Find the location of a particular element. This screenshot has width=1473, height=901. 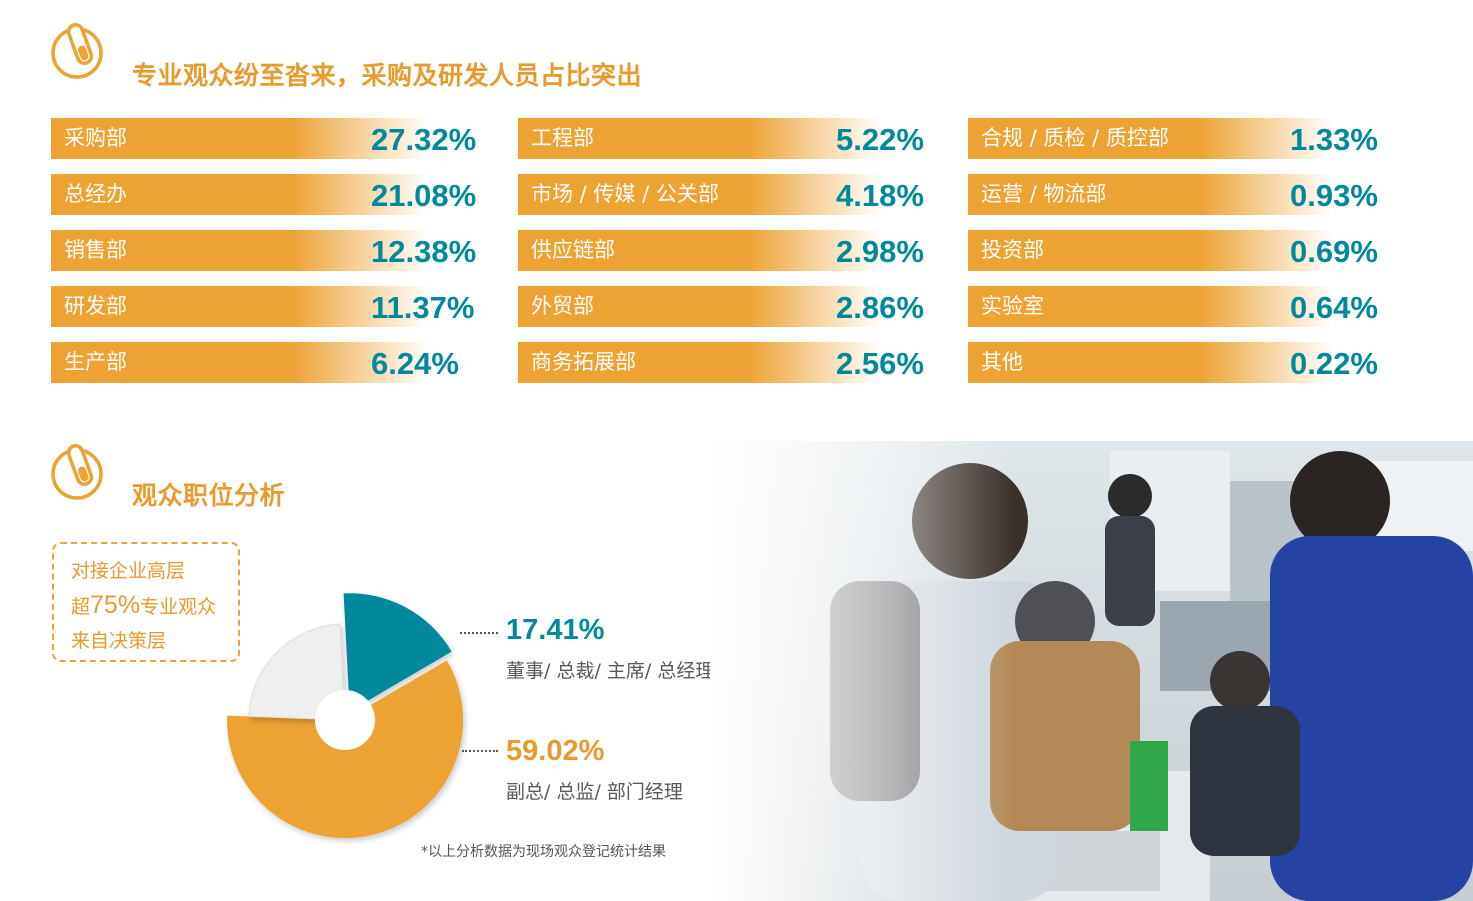

department-value: 2.98% is located at coordinates (880, 251).